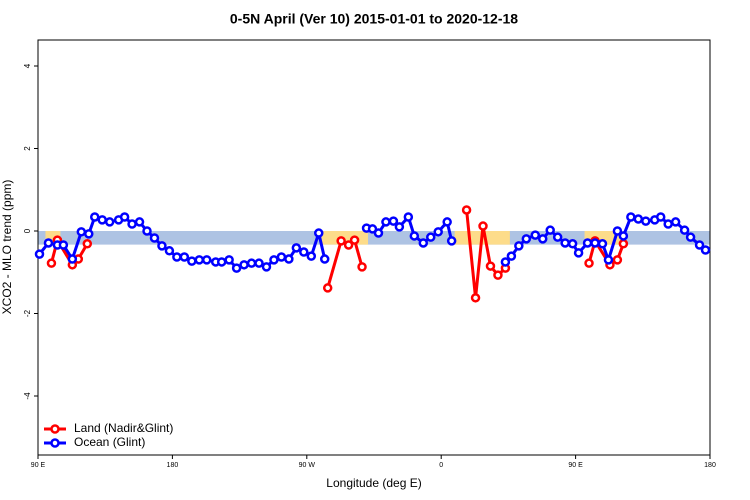  What do you see at coordinates (307, 465) in the screenshot?
I see `x-tick-label: 90 W` at bounding box center [307, 465].